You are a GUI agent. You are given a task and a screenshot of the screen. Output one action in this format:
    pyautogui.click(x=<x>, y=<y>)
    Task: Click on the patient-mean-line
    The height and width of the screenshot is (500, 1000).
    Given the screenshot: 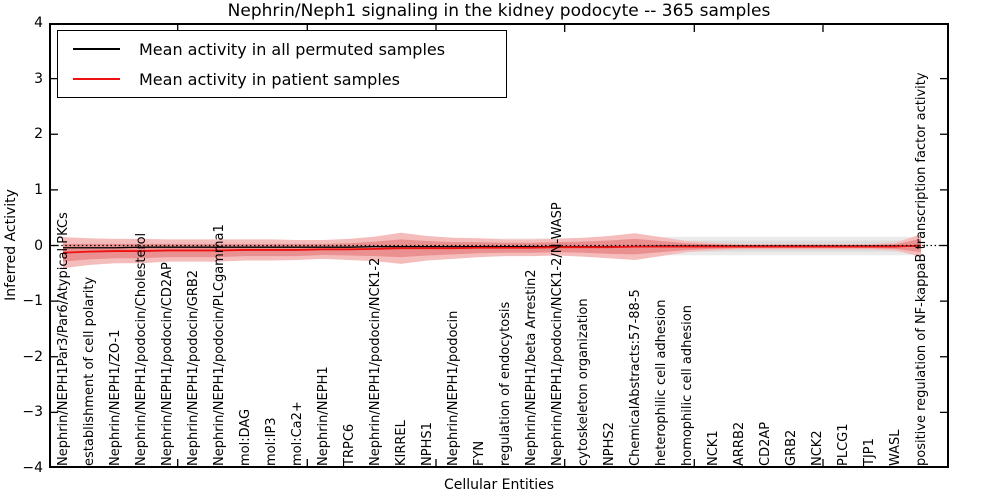 What is the action you would take?
    pyautogui.click(x=492, y=249)
    